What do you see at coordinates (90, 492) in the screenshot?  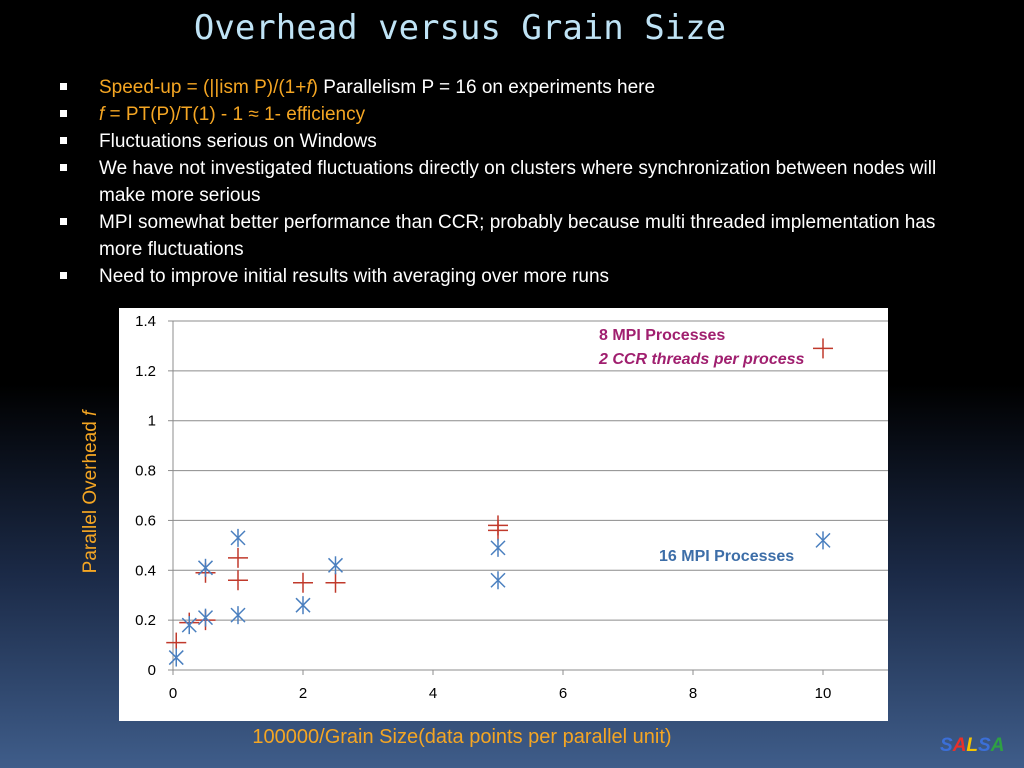 I see `y-axis-label: Parallel Overhead f` at bounding box center [90, 492].